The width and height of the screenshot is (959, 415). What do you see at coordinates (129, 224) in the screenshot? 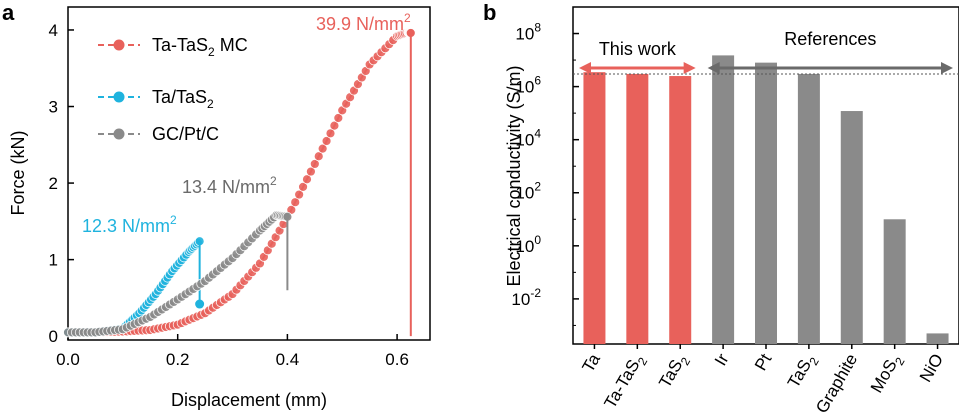
I see `strength-annotation: 12.3 N/mm2` at bounding box center [129, 224].